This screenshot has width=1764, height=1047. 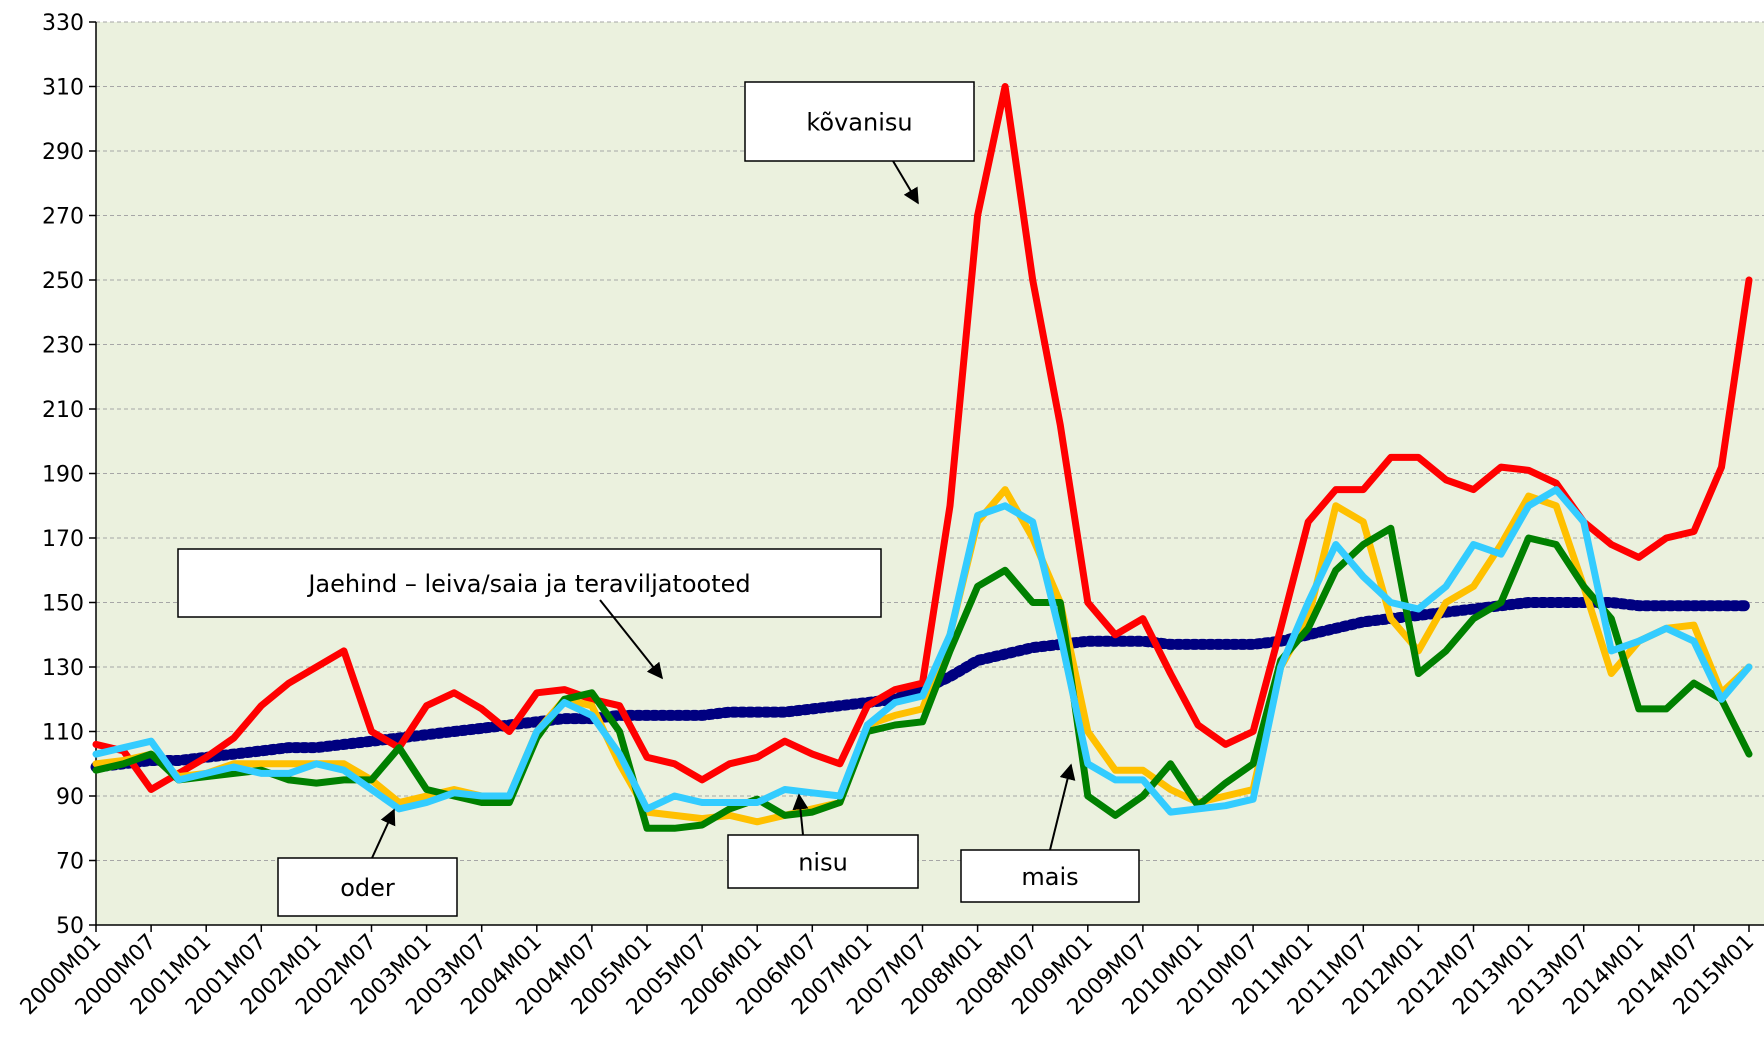 I want to click on y-tick-label: 70, so click(x=70, y=862).